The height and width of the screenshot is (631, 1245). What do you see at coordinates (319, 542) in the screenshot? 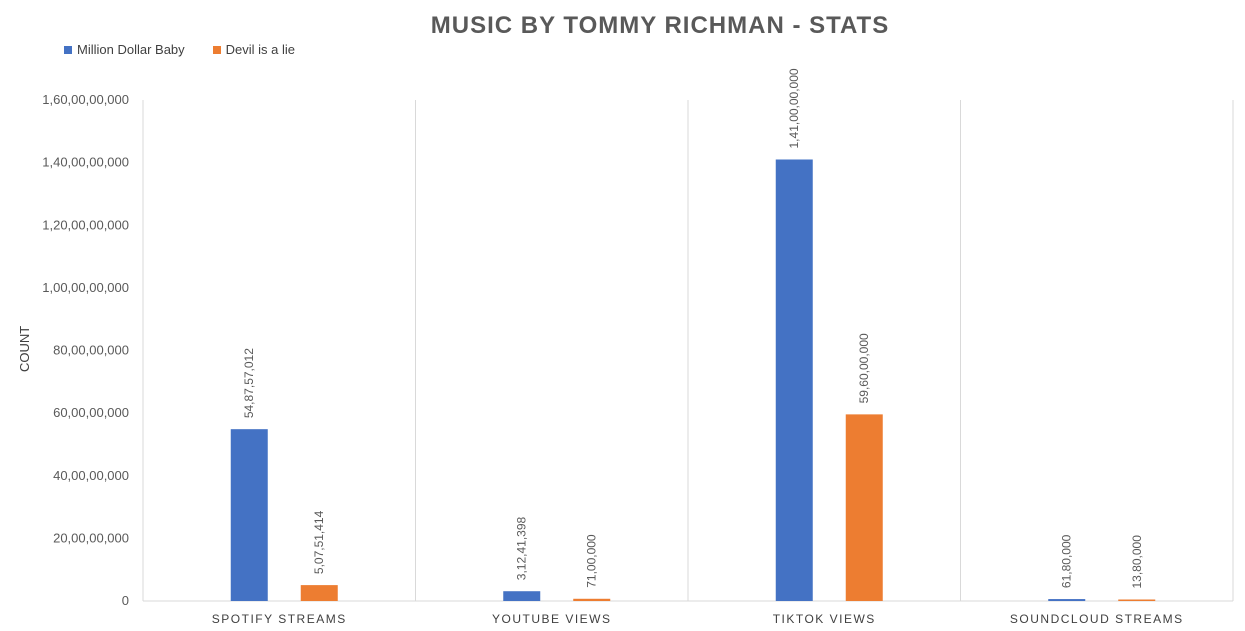
I see `data-label: 5,07,51,414` at bounding box center [319, 542].